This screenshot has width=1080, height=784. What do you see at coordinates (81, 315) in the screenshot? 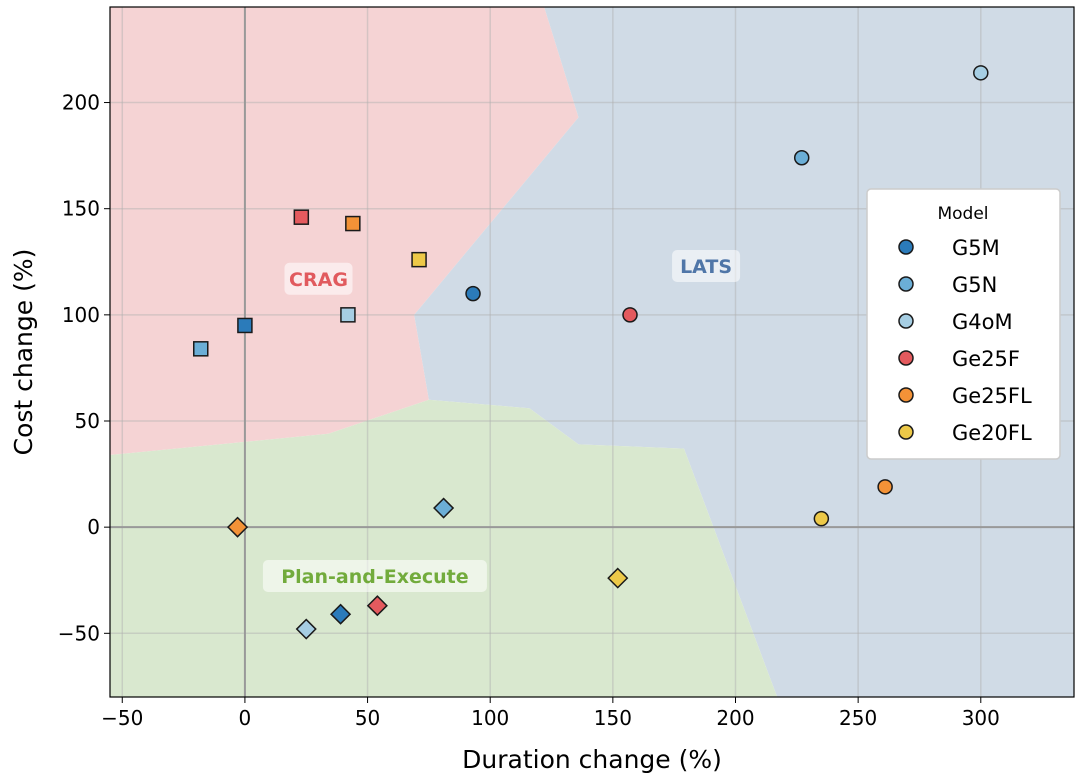
I see `y-tick-label: 100` at bounding box center [81, 315].